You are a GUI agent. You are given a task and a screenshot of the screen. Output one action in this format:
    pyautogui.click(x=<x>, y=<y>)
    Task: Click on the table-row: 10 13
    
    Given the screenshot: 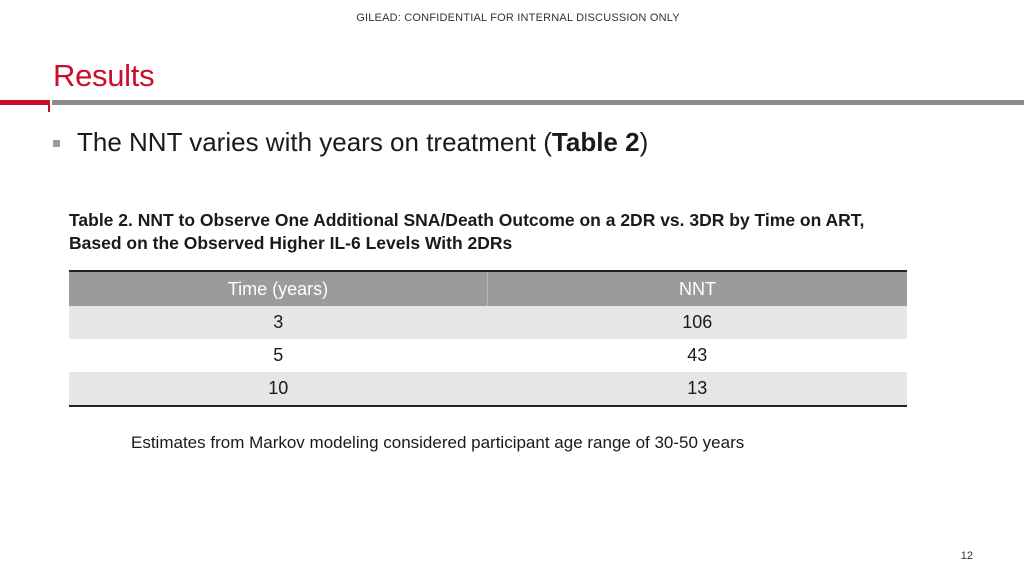 What is the action you would take?
    pyautogui.click(x=488, y=389)
    